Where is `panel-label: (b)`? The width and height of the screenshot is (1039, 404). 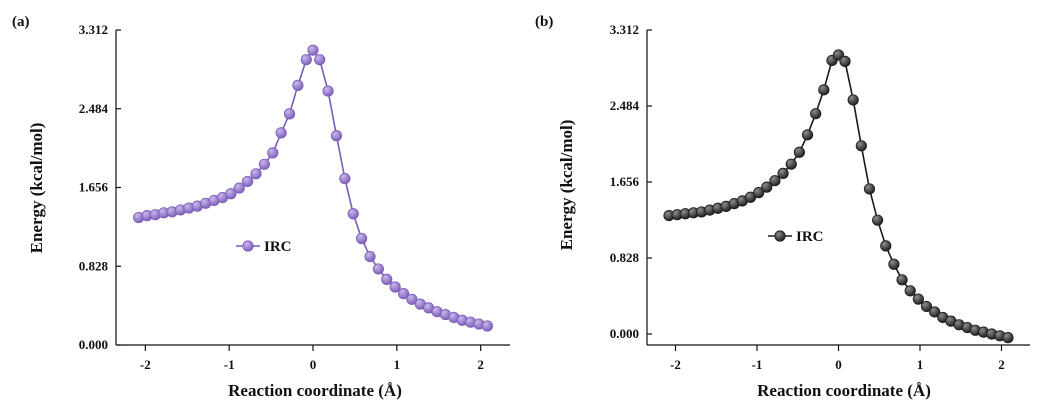 panel-label: (b) is located at coordinates (544, 22).